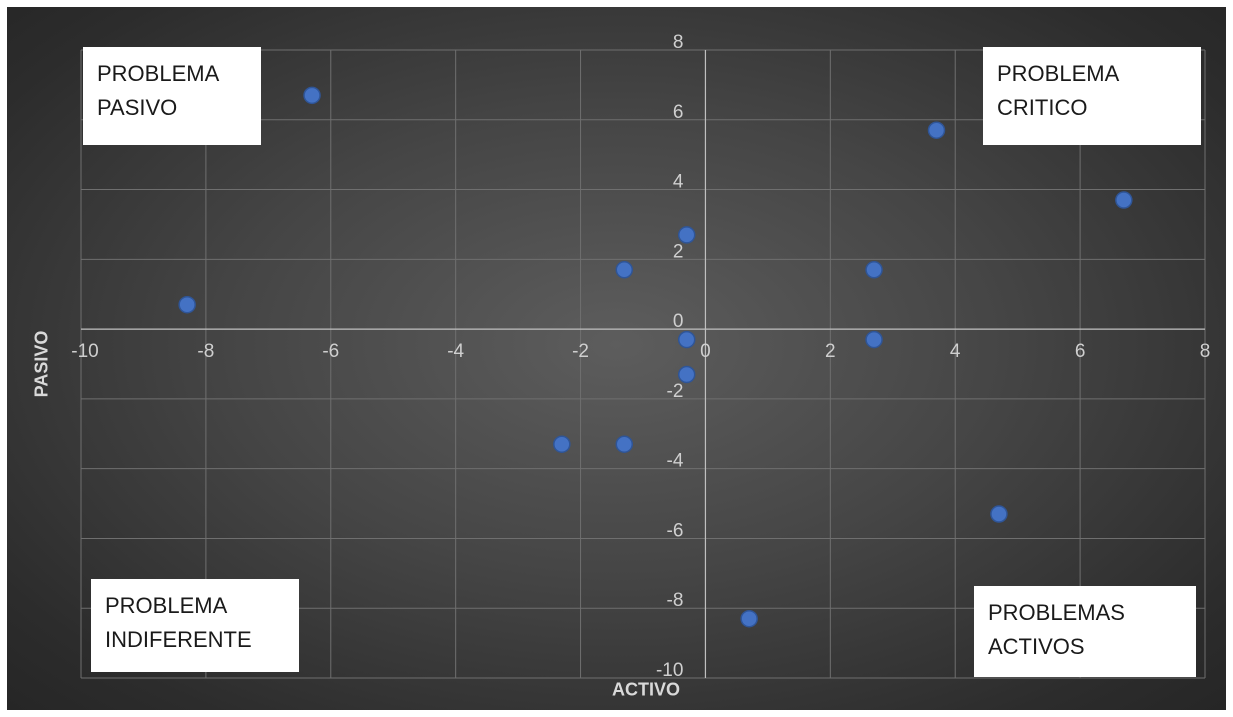 The height and width of the screenshot is (717, 1233). What do you see at coordinates (137, 107) in the screenshot?
I see `quadrant-label-passive-line2: PASIVO` at bounding box center [137, 107].